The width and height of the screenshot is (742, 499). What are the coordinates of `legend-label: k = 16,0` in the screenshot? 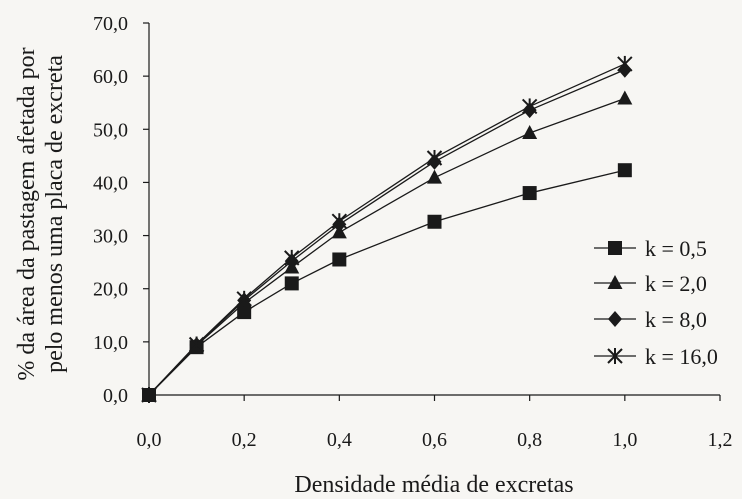 It's located at (681, 356).